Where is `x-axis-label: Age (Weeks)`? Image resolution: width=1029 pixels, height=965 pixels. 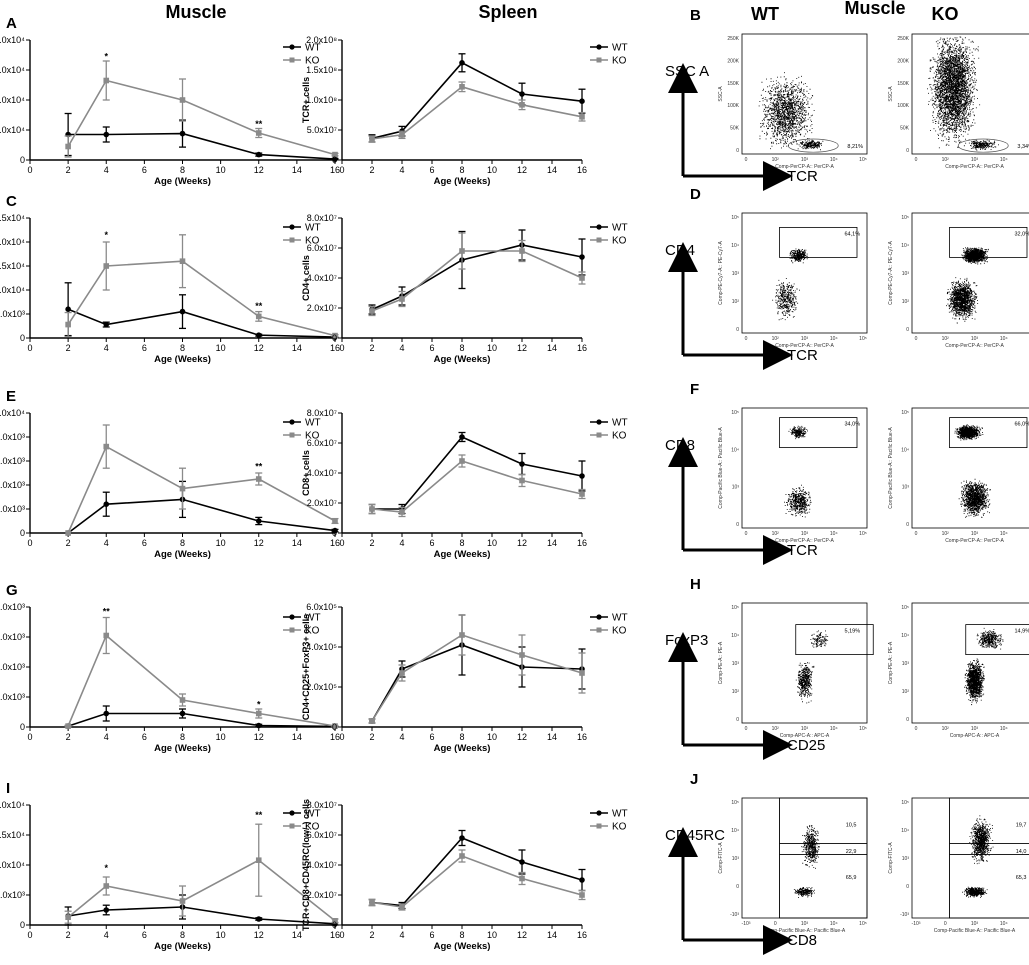
x-axis-label: Age (Weeks) is located at coordinates (182, 554).